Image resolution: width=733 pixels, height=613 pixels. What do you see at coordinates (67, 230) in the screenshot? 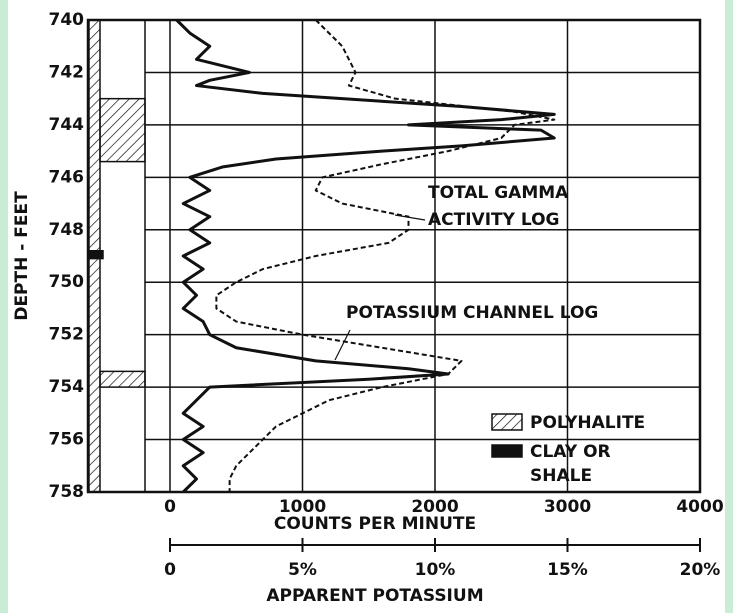
I see `y-tick-label: 748` at bounding box center [67, 230].